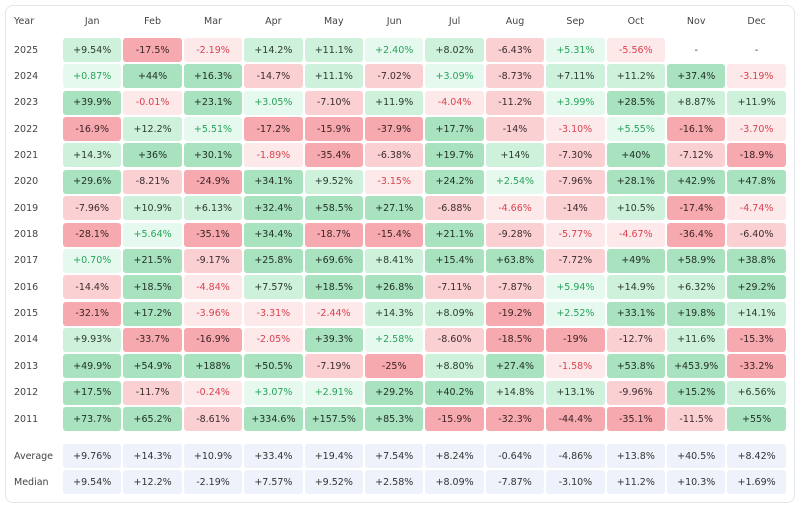 The width and height of the screenshot is (800, 508). I want to click on return-cell: +157.5%, so click(333, 419).